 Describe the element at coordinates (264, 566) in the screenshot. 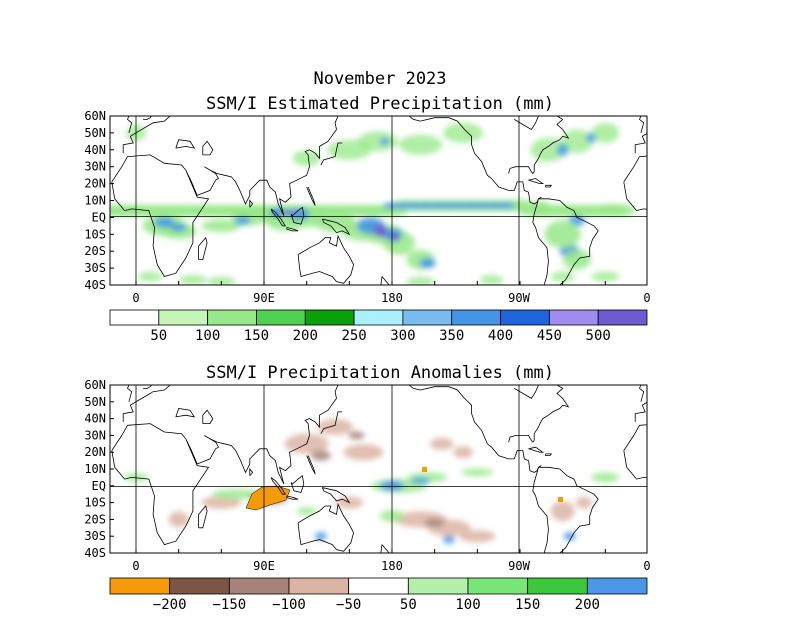

I see `longitude-label: 90E` at that location.